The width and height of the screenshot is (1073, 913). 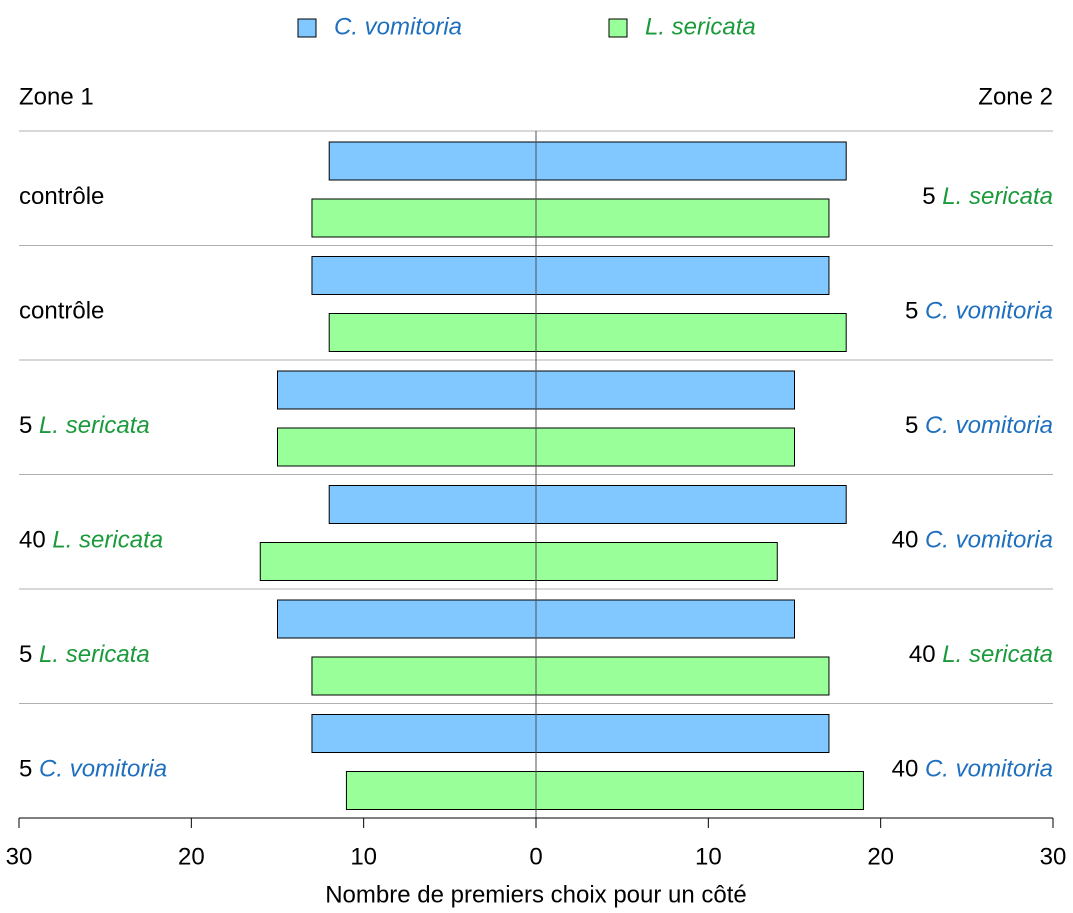 I want to click on legend-label: C. vomitoria, so click(x=398, y=26).